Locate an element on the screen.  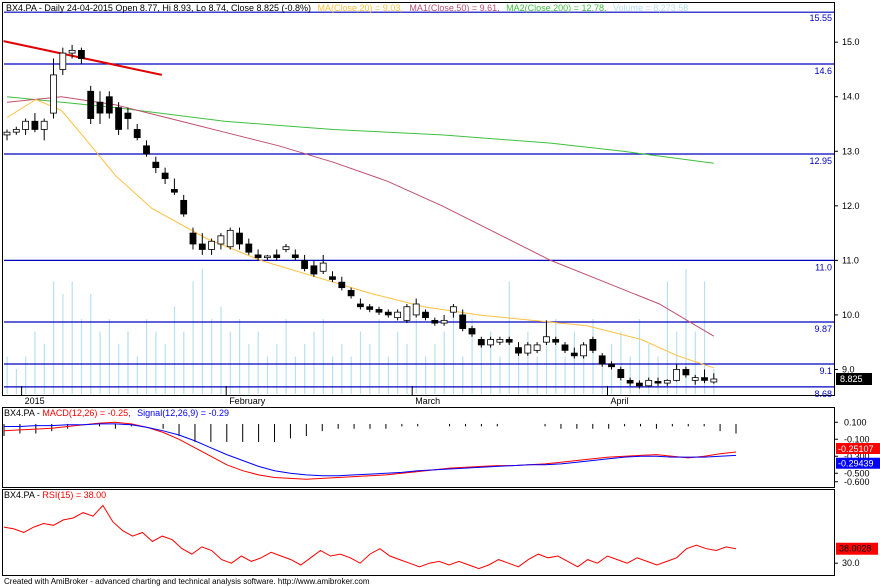
rsi-value-box is located at coordinates (857, 548).